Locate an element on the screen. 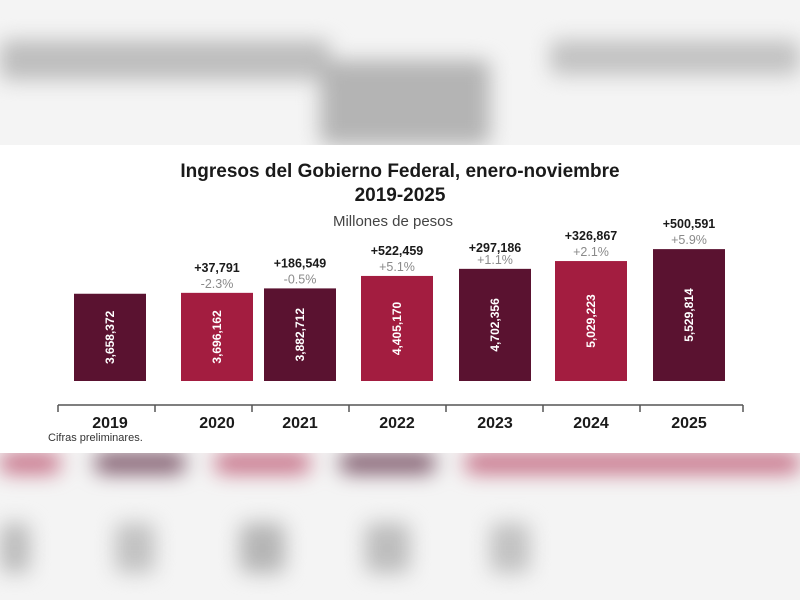  absolute-change-label: +186,549 is located at coordinates (300, 263).